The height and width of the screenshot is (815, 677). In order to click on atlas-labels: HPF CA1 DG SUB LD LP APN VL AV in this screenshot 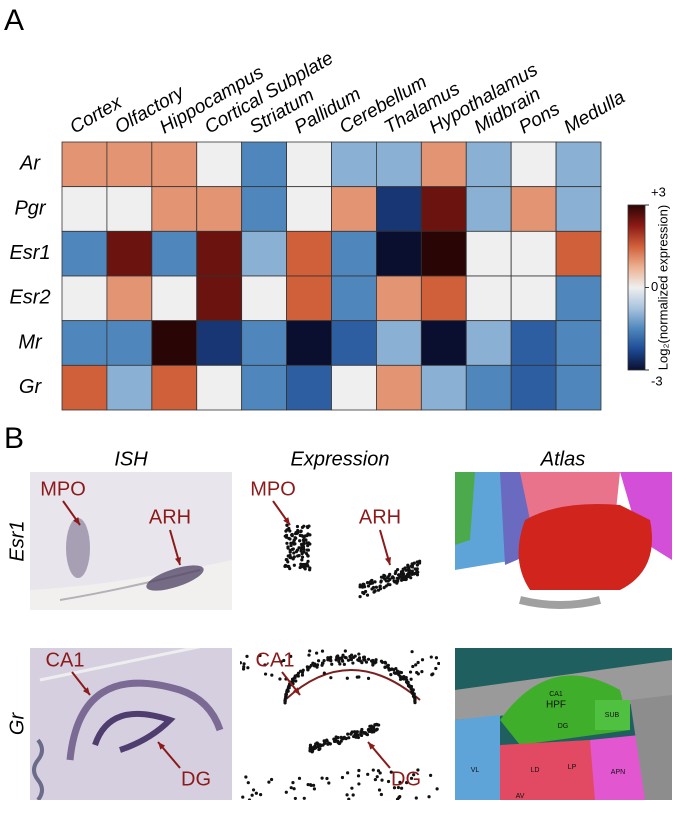, I will do `click(548, 745)`.